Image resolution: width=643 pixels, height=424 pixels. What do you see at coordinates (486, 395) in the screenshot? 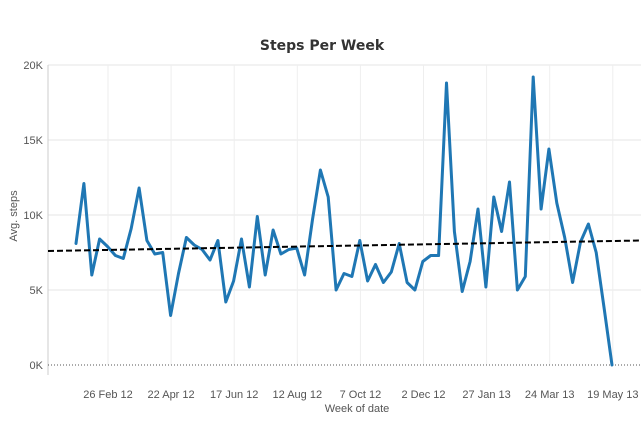
I see `x-tick-label: 27 Jan 13` at bounding box center [486, 395].